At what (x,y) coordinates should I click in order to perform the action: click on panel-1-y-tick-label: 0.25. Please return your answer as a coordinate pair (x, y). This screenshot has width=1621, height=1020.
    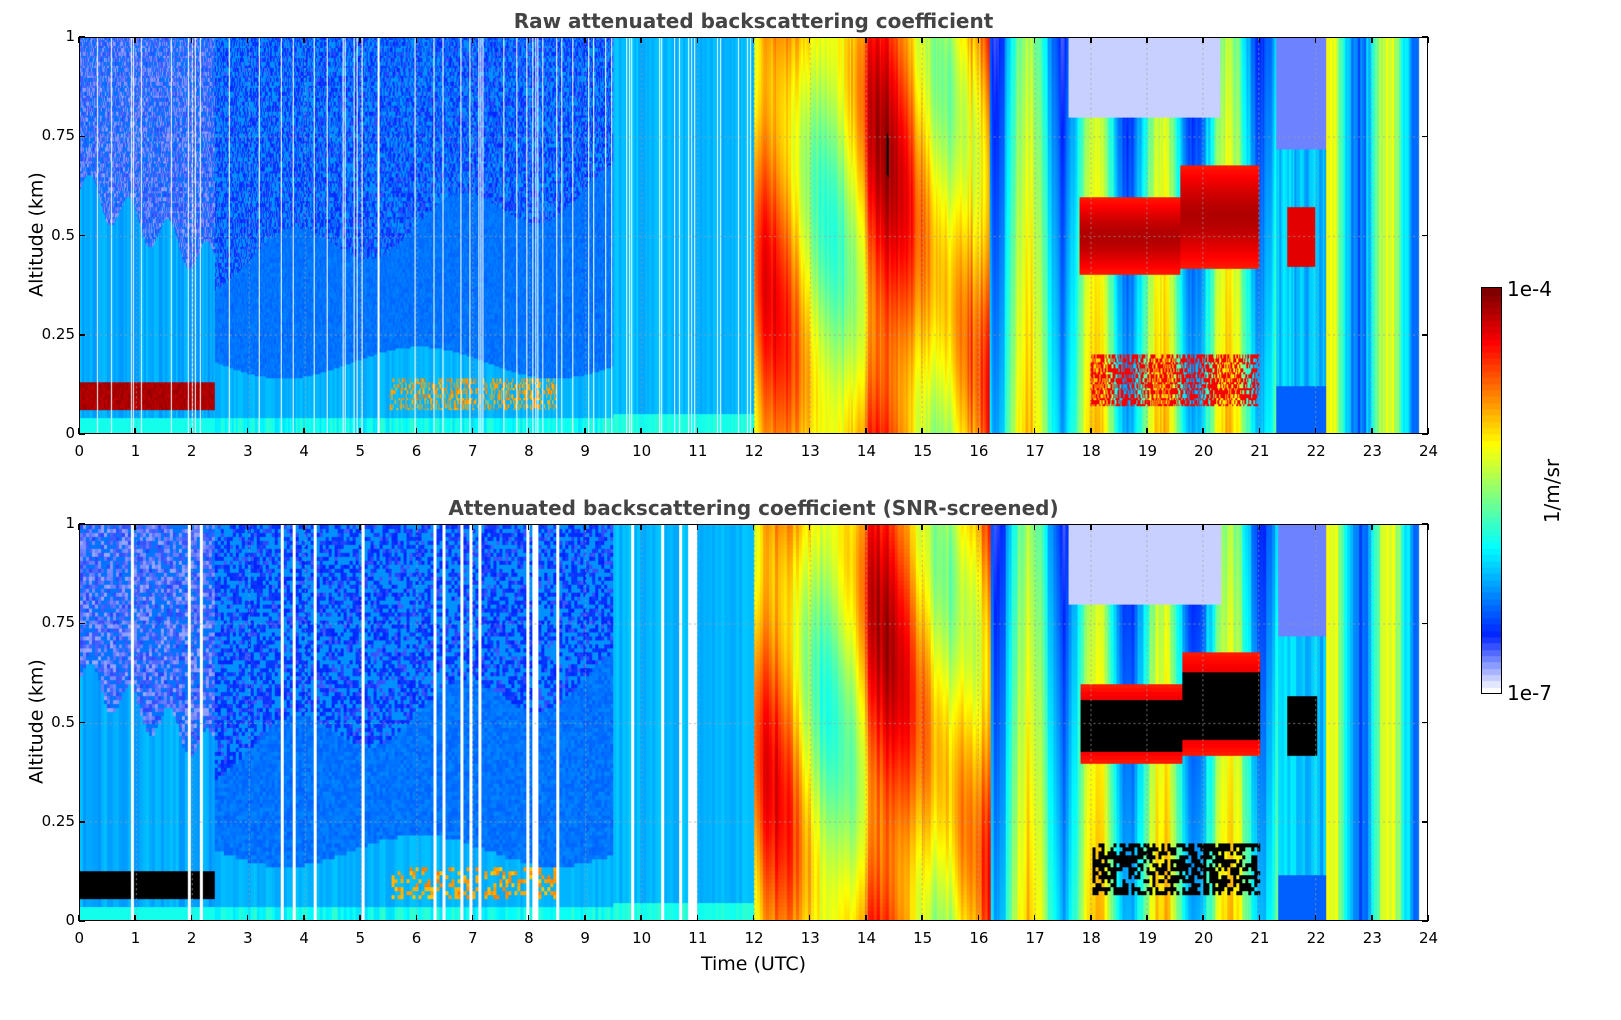
    Looking at the image, I should click on (58, 333).